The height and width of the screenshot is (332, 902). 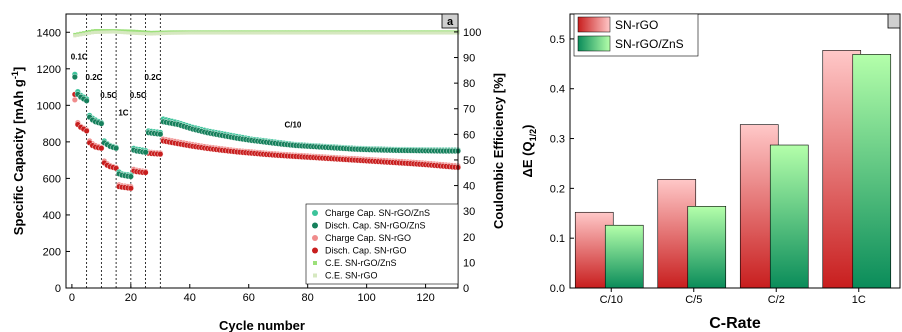 What do you see at coordinates (52, 216) in the screenshot?
I see `y-tick-label: 400` at bounding box center [52, 216].